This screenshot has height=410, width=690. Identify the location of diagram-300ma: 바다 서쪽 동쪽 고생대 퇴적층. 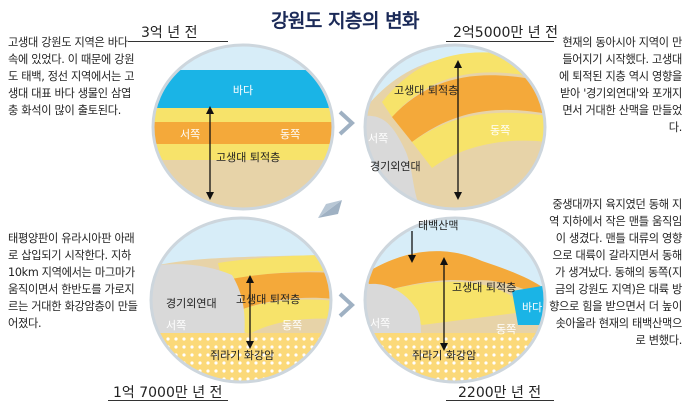
(243, 127).